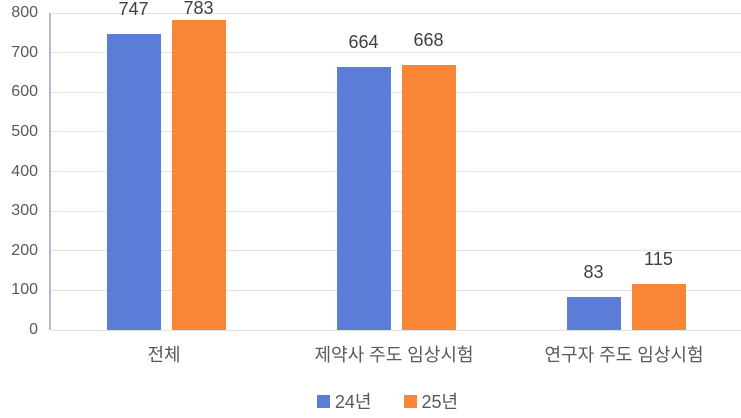 The width and height of the screenshot is (741, 418). What do you see at coordinates (24, 52) in the screenshot?
I see `y-axis-tick-label: 700` at bounding box center [24, 52].